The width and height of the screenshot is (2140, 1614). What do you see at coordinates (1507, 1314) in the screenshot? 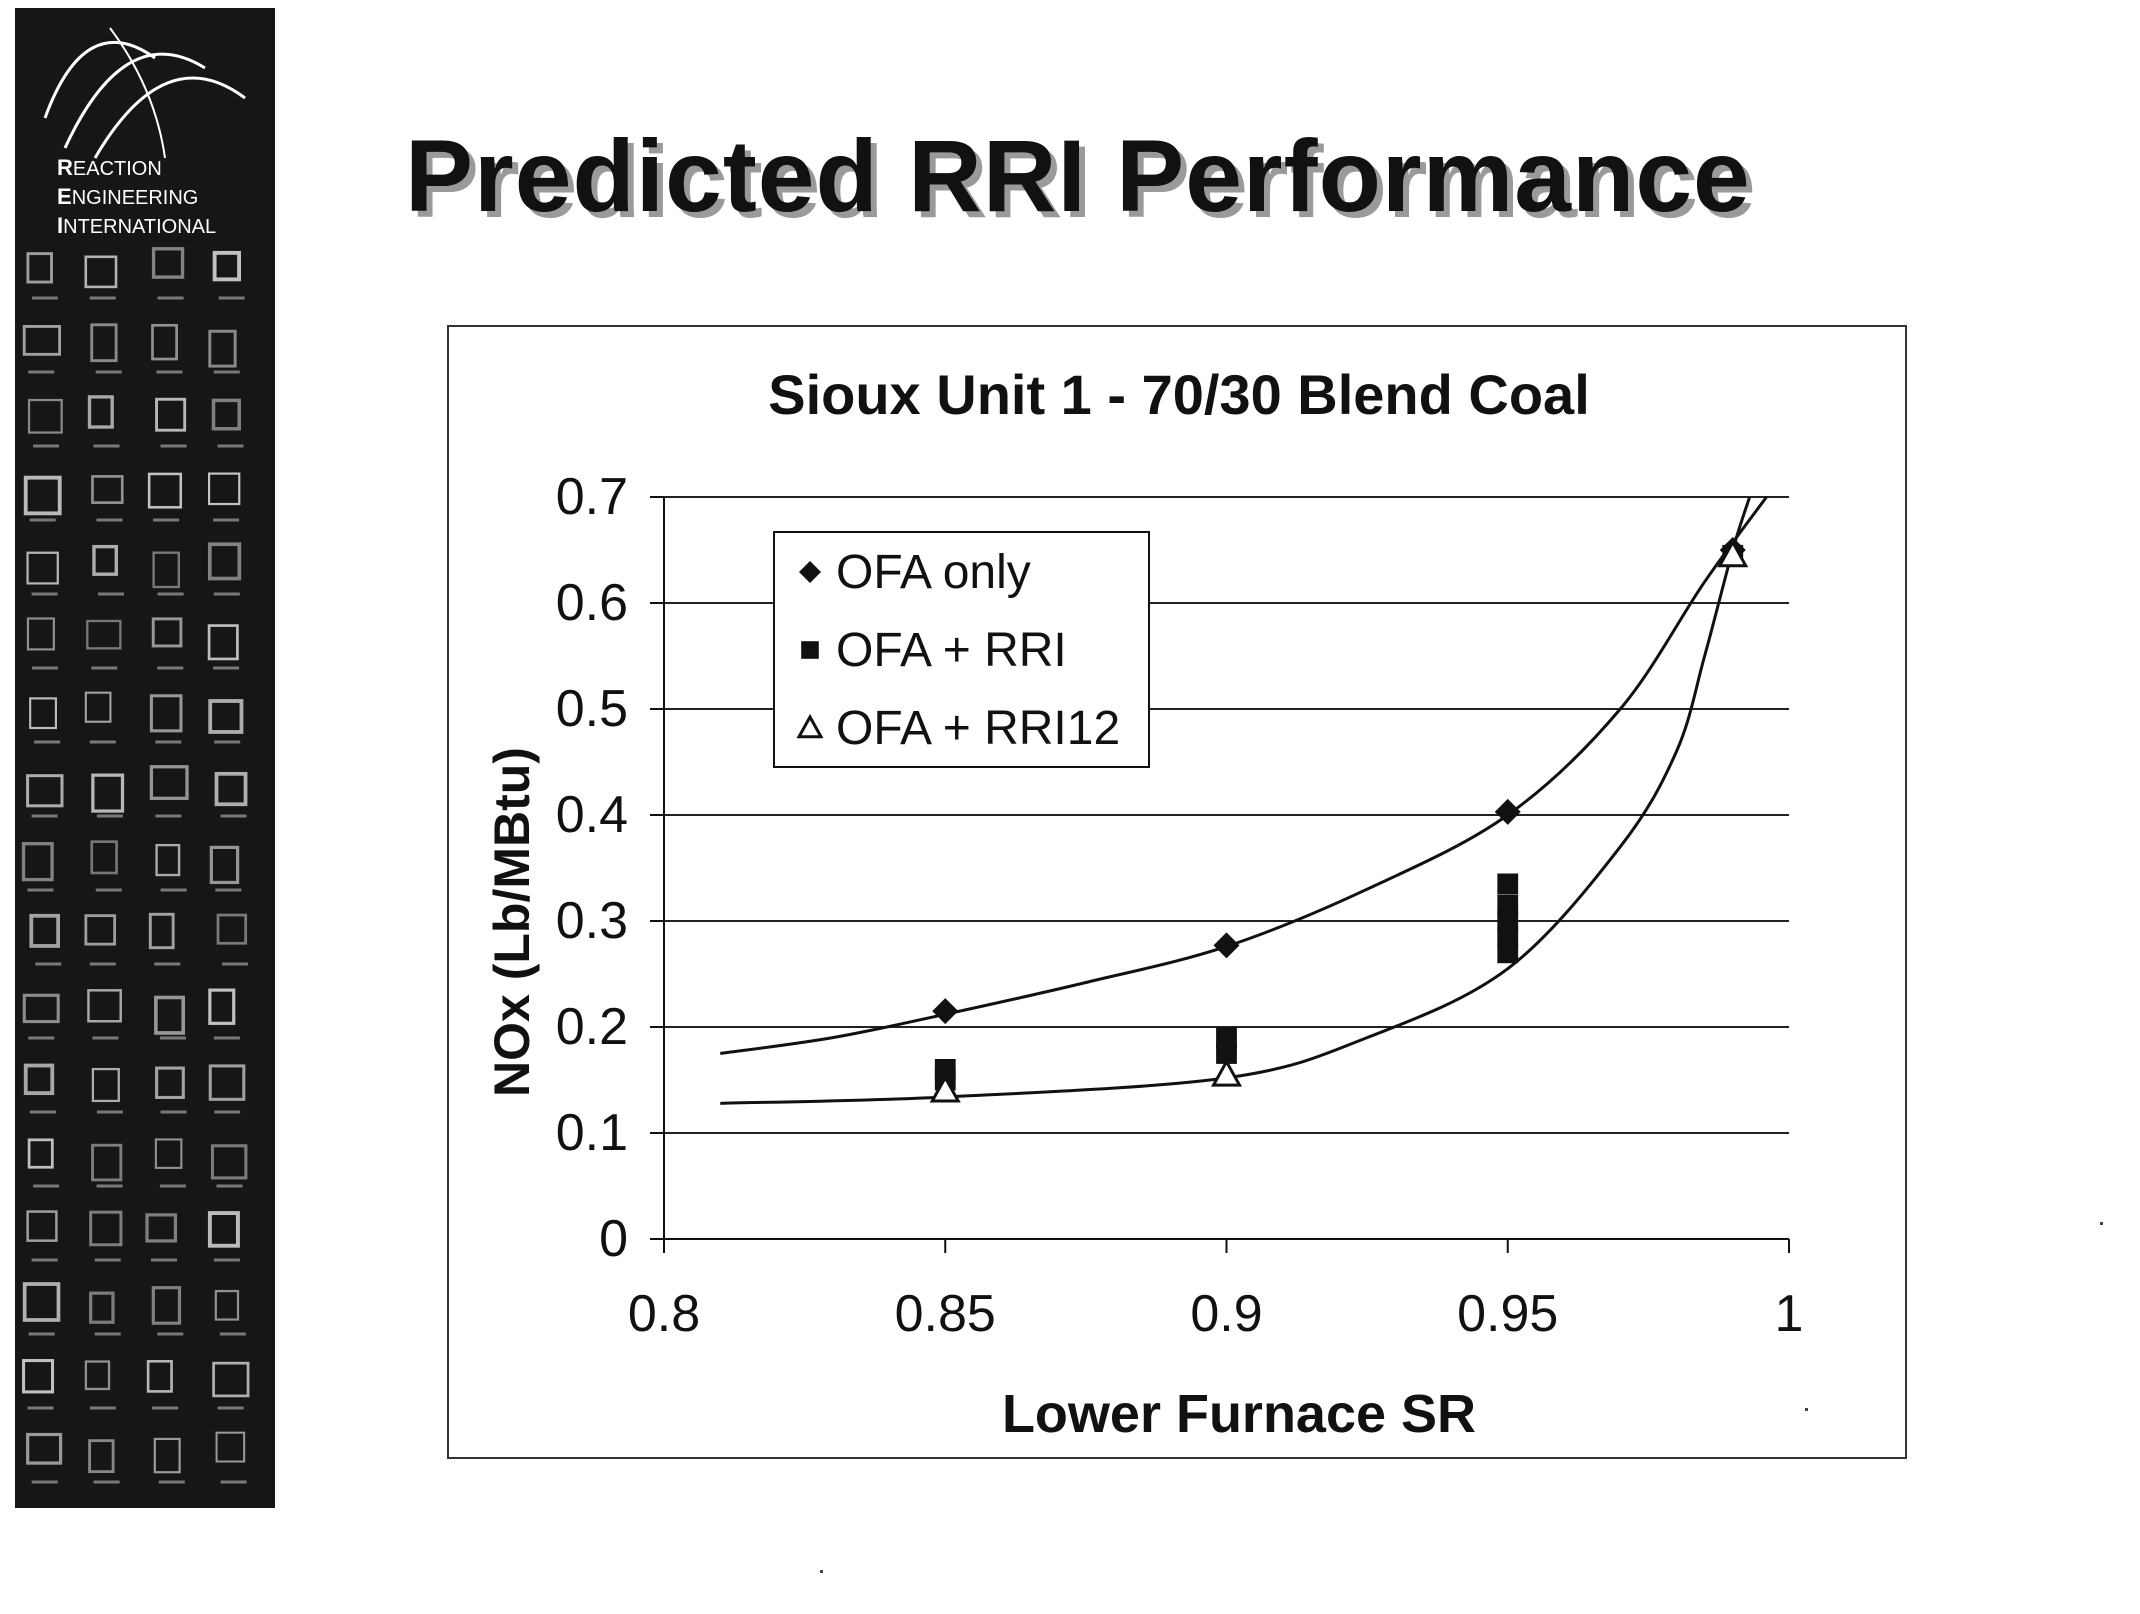
I see `x-tick-label: 0.95` at bounding box center [1507, 1314].